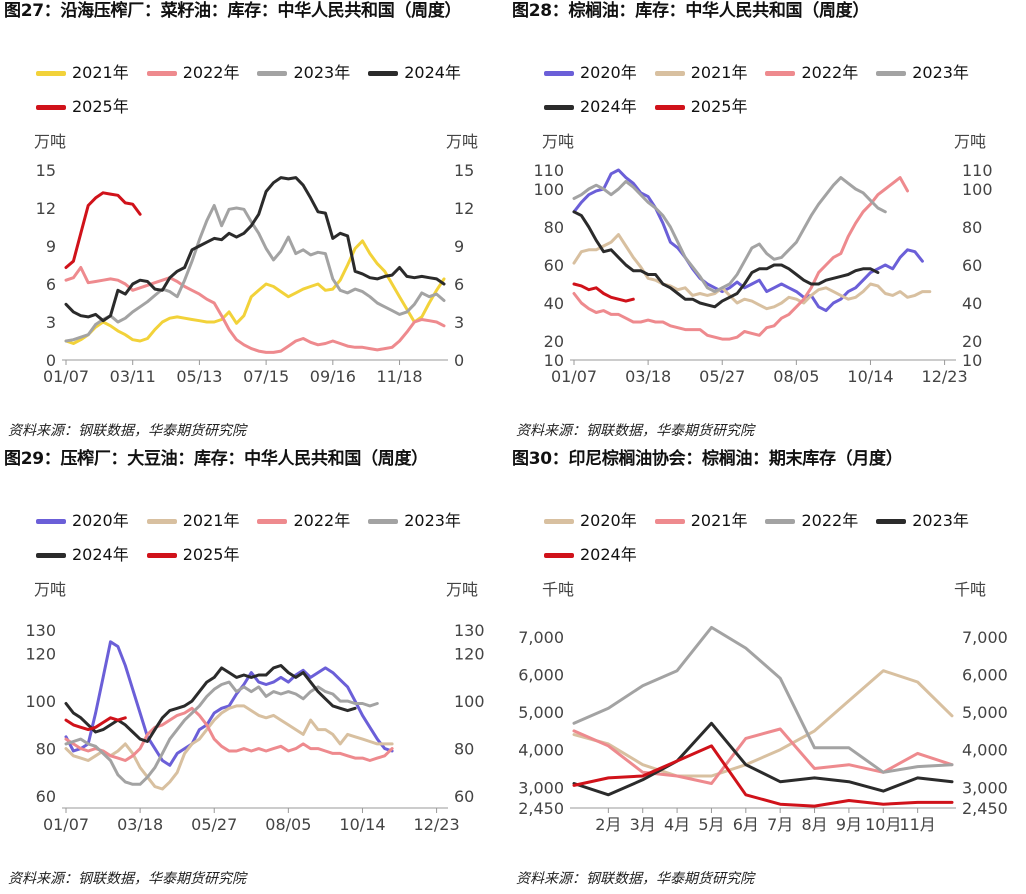 The height and width of the screenshot is (894, 1026). What do you see at coordinates (870, 376) in the screenshot?
I see `x-tick-label: 10/14` at bounding box center [870, 376].